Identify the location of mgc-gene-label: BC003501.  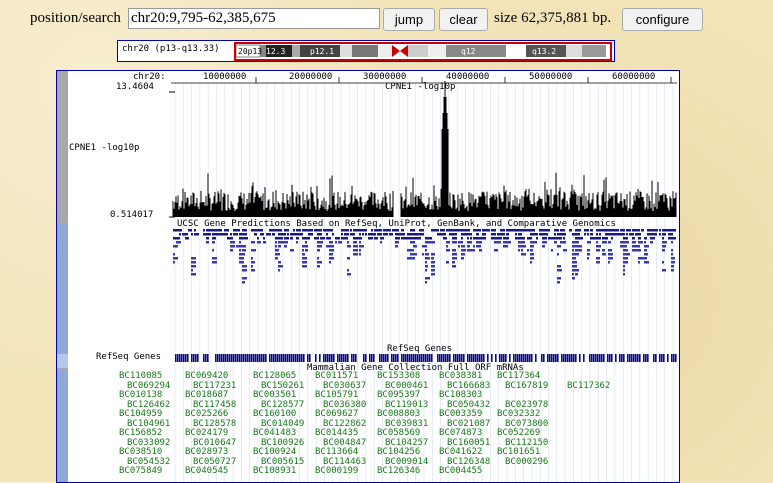
(275, 395).